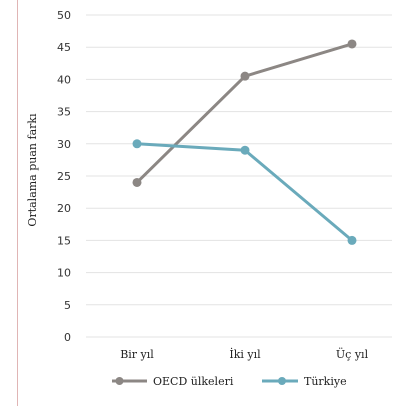 Image resolution: width=403 pixels, height=406 pixels. What do you see at coordinates (64, 208) in the screenshot?
I see `y-tick-label: 20` at bounding box center [64, 208].